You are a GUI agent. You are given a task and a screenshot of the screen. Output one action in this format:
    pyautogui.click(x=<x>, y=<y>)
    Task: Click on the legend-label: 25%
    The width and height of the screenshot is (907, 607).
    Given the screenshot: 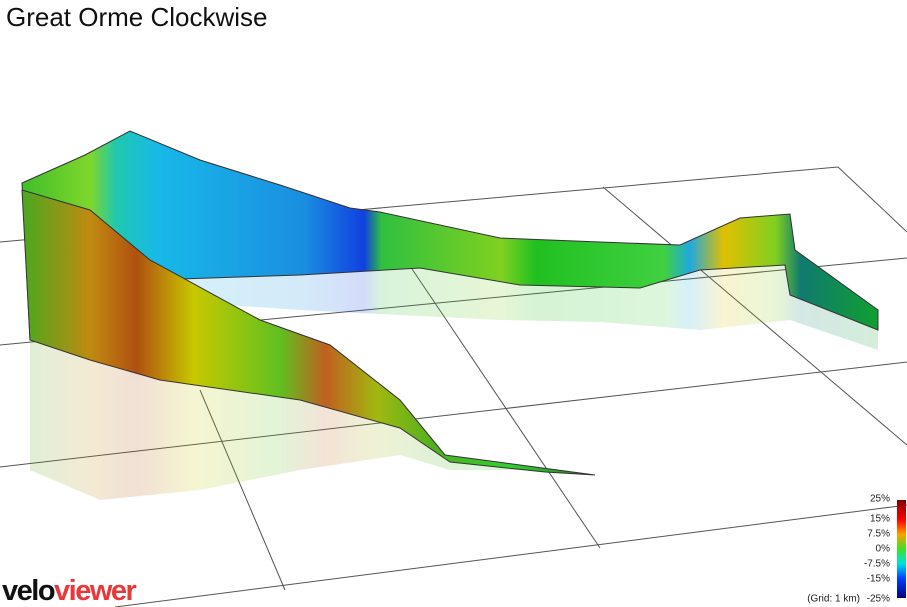 What is the action you would take?
    pyautogui.click(x=880, y=499)
    